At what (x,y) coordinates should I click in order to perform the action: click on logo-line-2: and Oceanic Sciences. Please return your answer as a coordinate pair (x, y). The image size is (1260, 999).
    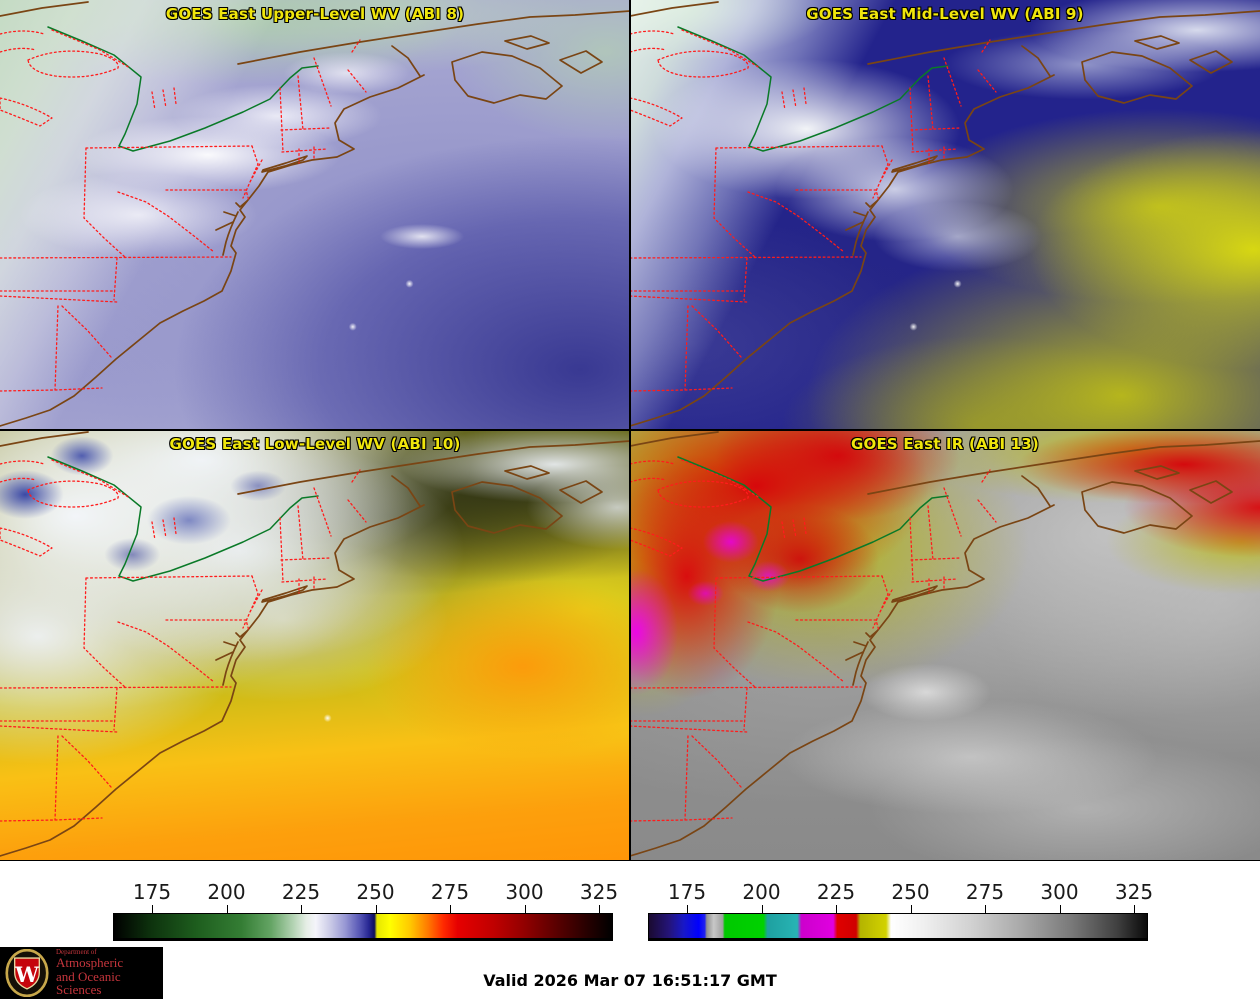
    Looking at the image, I should click on (88, 983).